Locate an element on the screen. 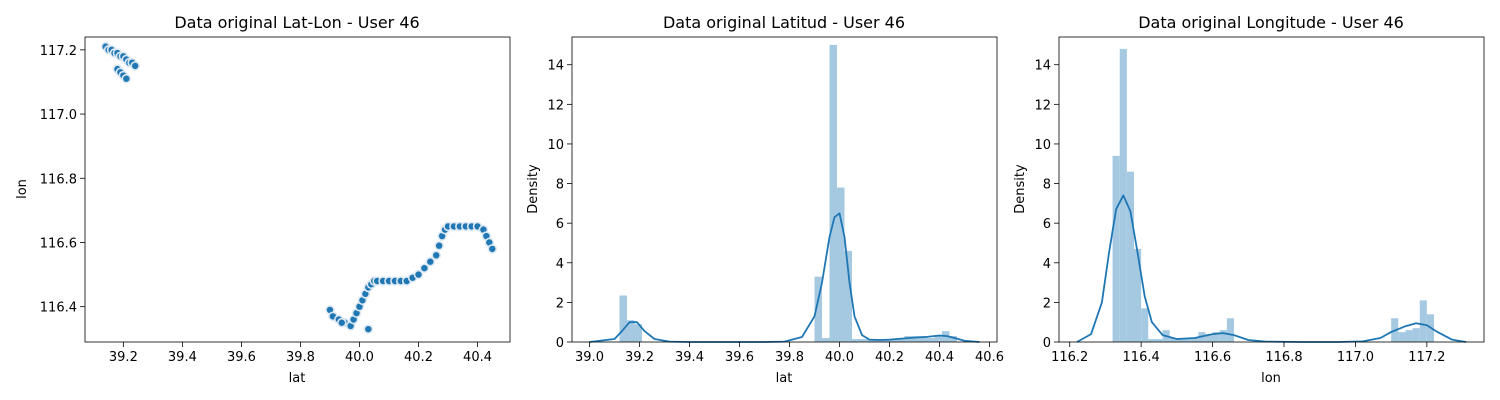 Image resolution: width=1500 pixels, height=400 pixels. y-tick-label: 116.4 is located at coordinates (58, 308).